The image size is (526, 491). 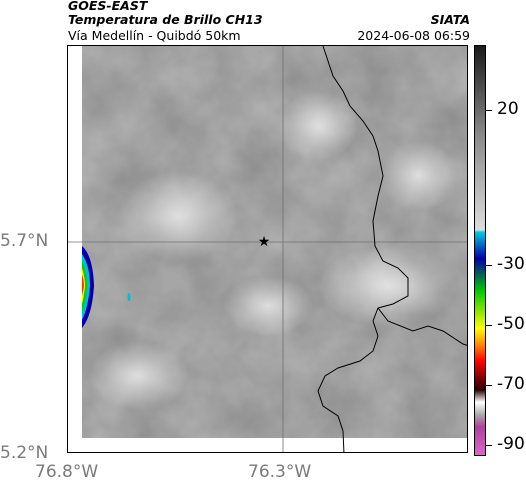 I want to click on star-icon: ★, so click(x=264, y=242).